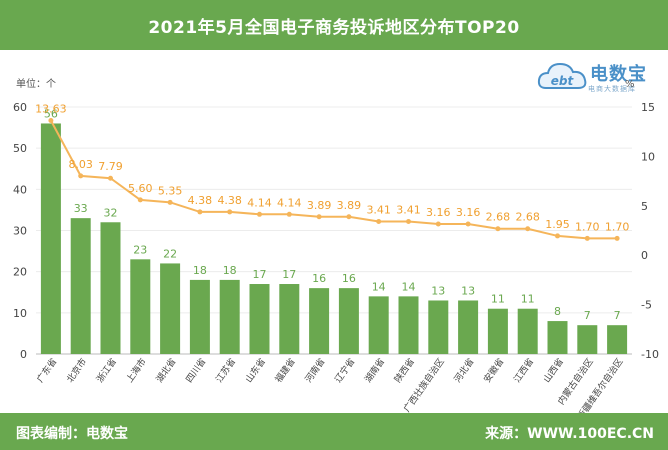  I want to click on x-tick-label: 四川省, so click(195, 370).